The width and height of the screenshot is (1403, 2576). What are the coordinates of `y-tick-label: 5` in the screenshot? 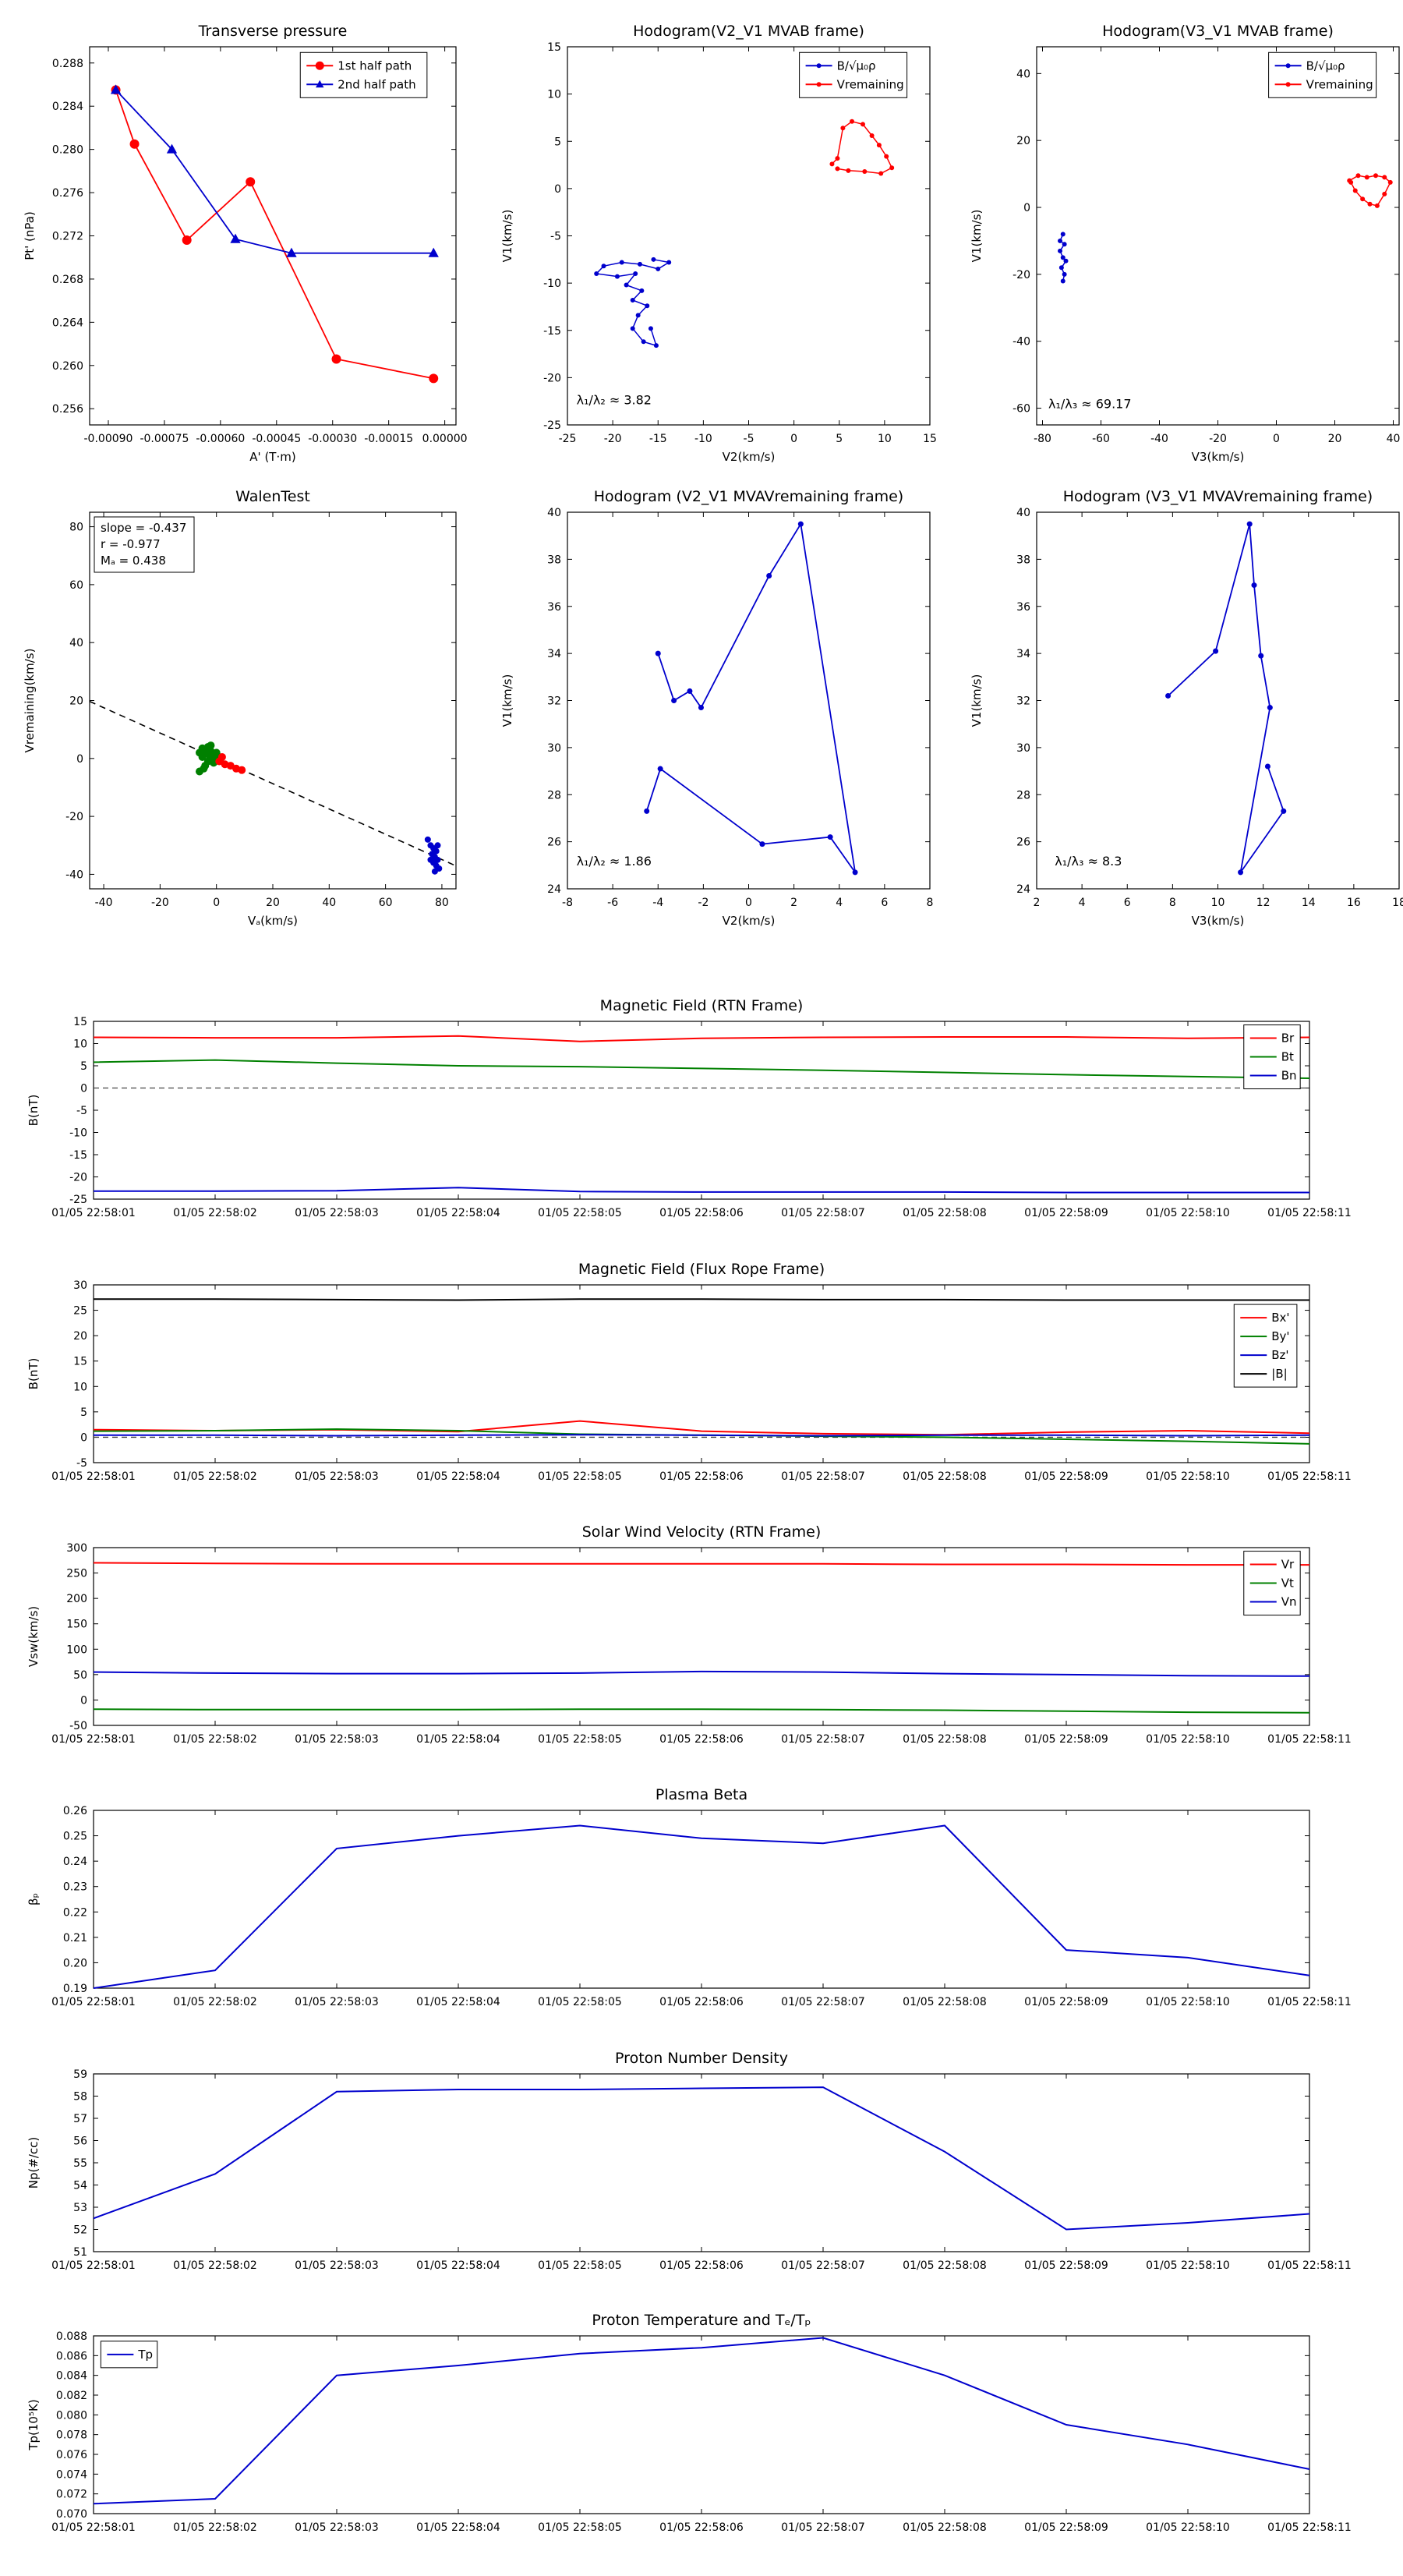 It's located at (83, 1413).